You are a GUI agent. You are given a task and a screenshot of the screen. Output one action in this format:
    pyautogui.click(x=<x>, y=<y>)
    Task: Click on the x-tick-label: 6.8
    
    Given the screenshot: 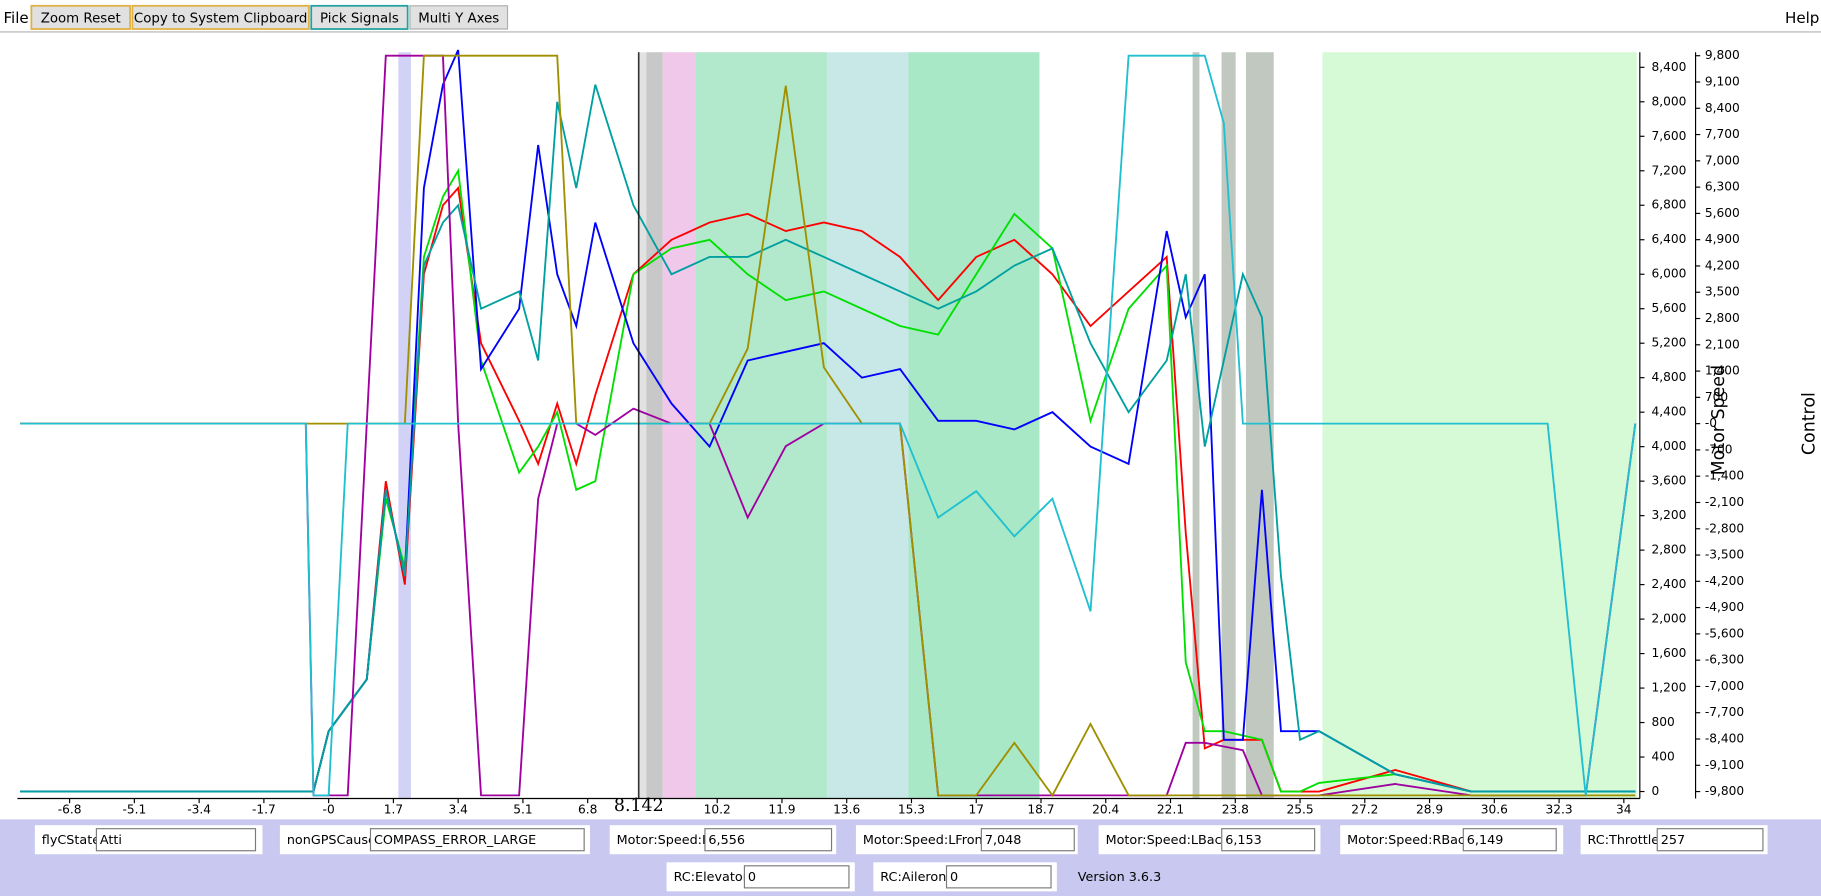 What is the action you would take?
    pyautogui.click(x=587, y=810)
    